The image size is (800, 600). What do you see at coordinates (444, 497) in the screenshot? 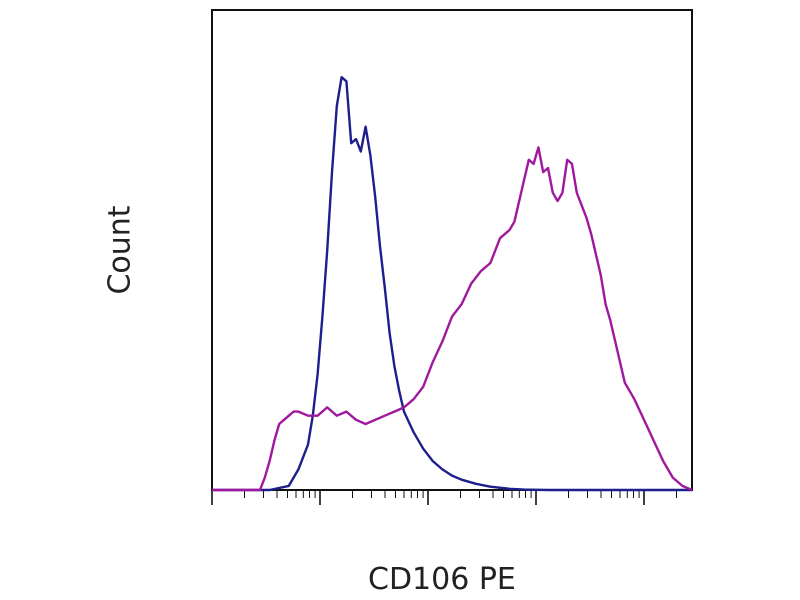
I see `x-axis-ticks` at bounding box center [444, 497].